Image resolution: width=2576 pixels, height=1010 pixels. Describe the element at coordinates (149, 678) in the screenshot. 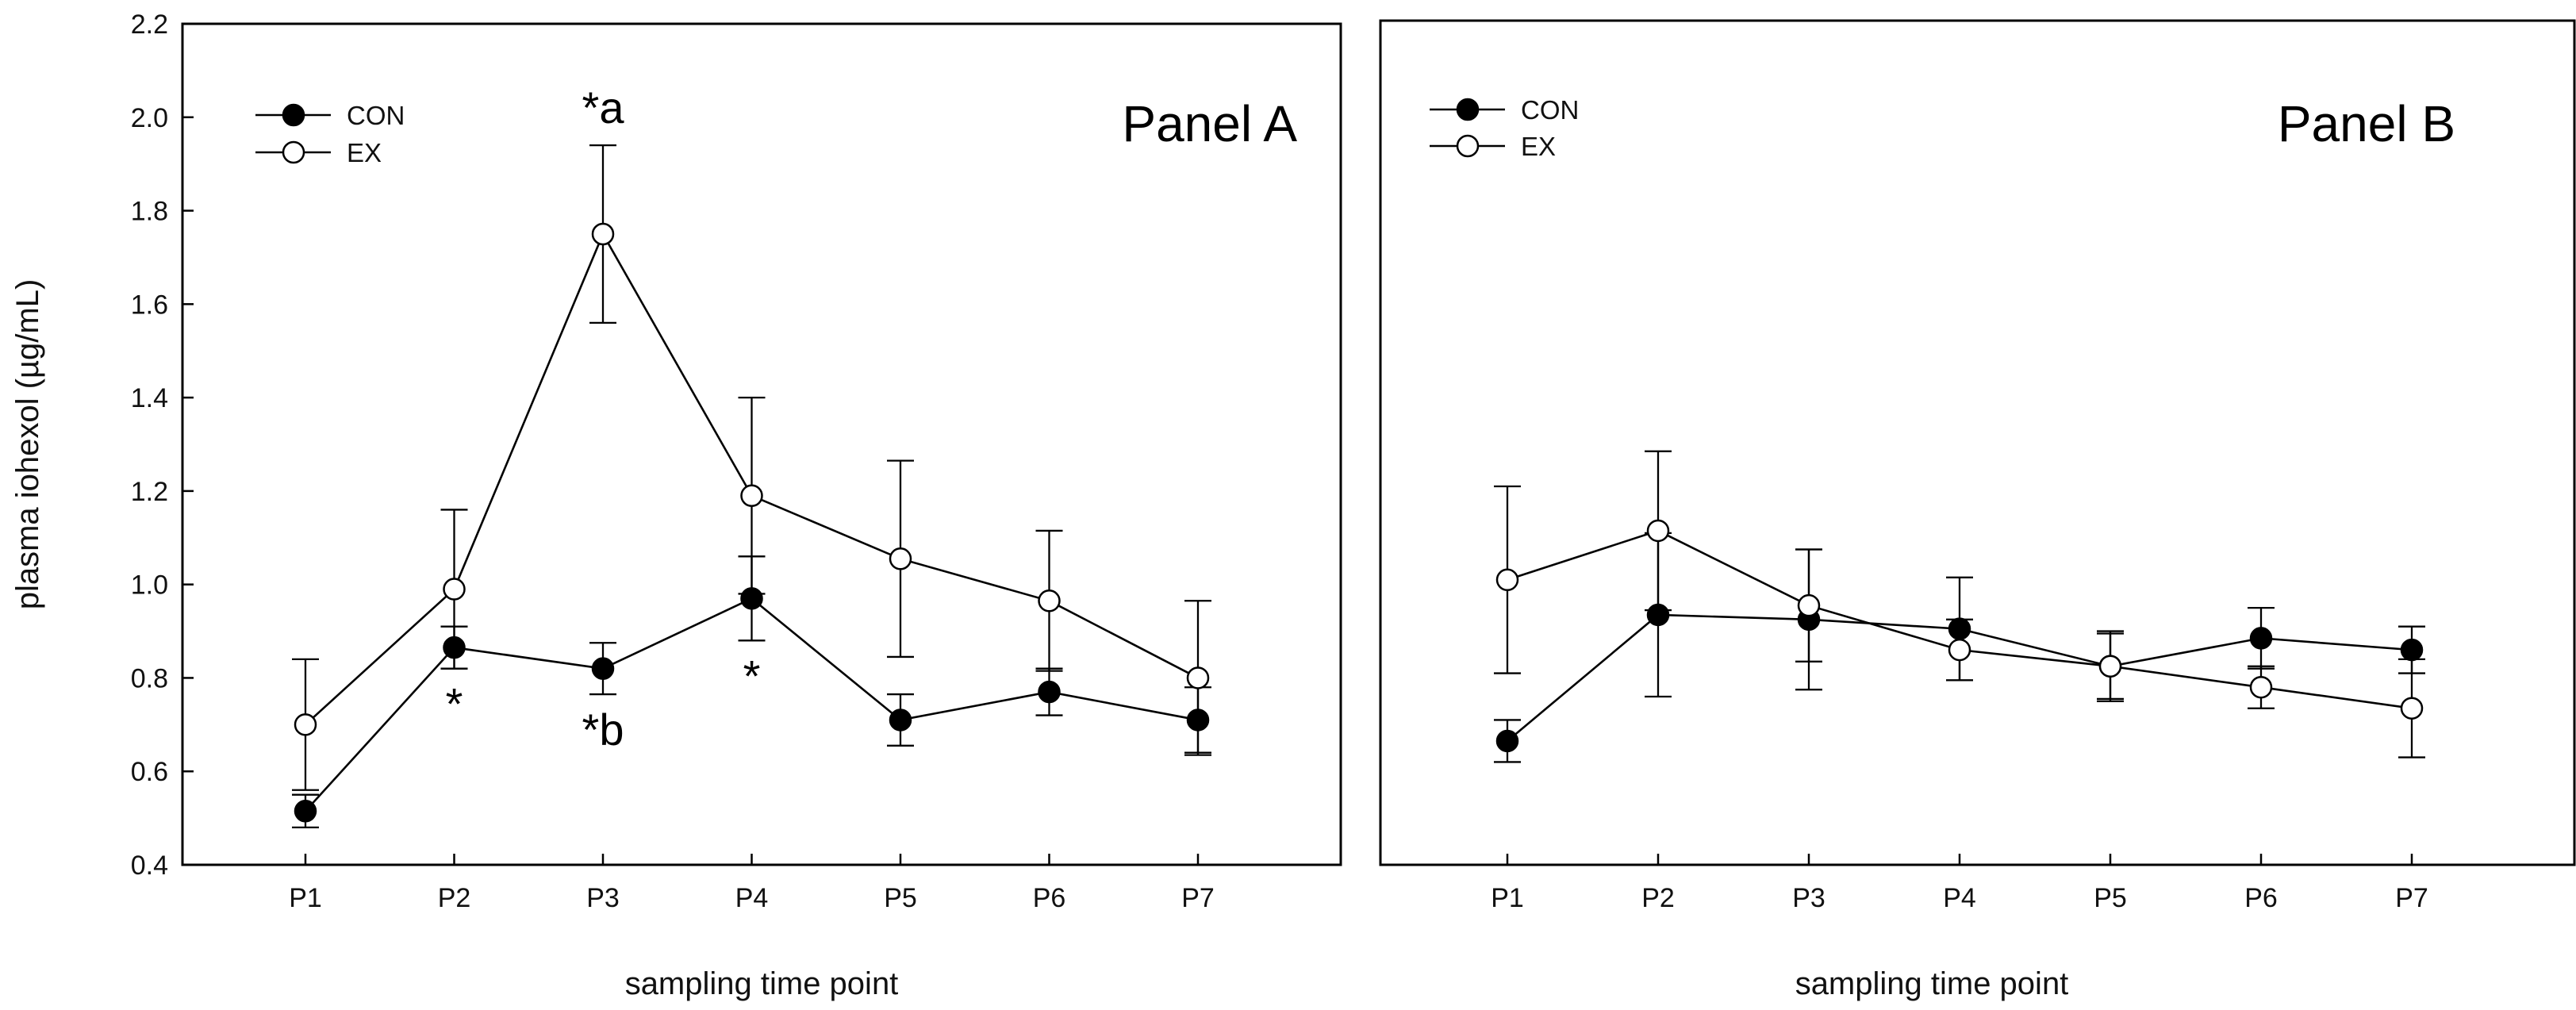

I see `y-tick-label: 0.8` at that location.